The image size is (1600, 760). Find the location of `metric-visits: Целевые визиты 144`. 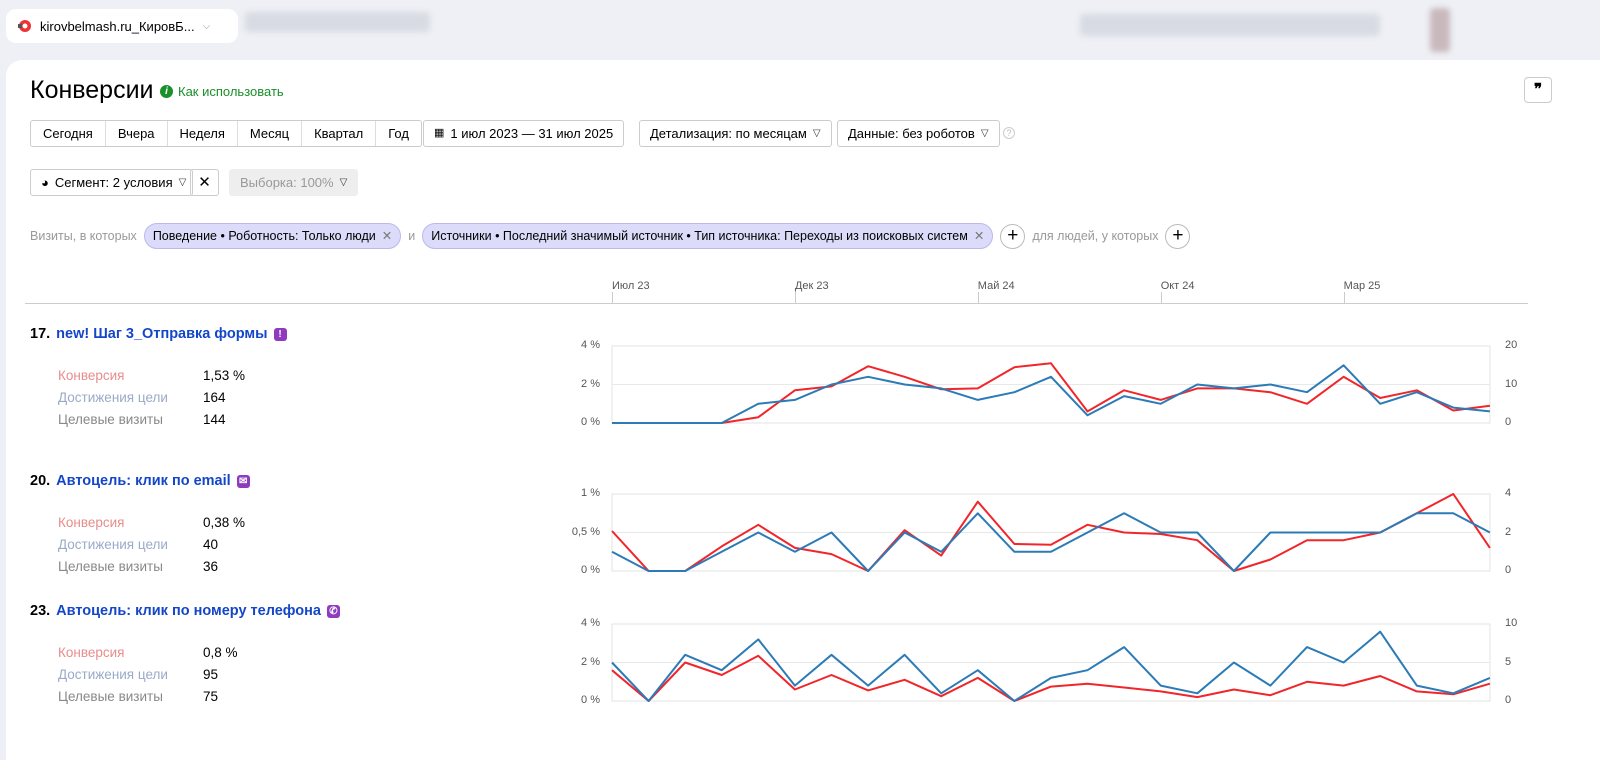

metric-visits: Целевые визиты 144 is located at coordinates (142, 419).